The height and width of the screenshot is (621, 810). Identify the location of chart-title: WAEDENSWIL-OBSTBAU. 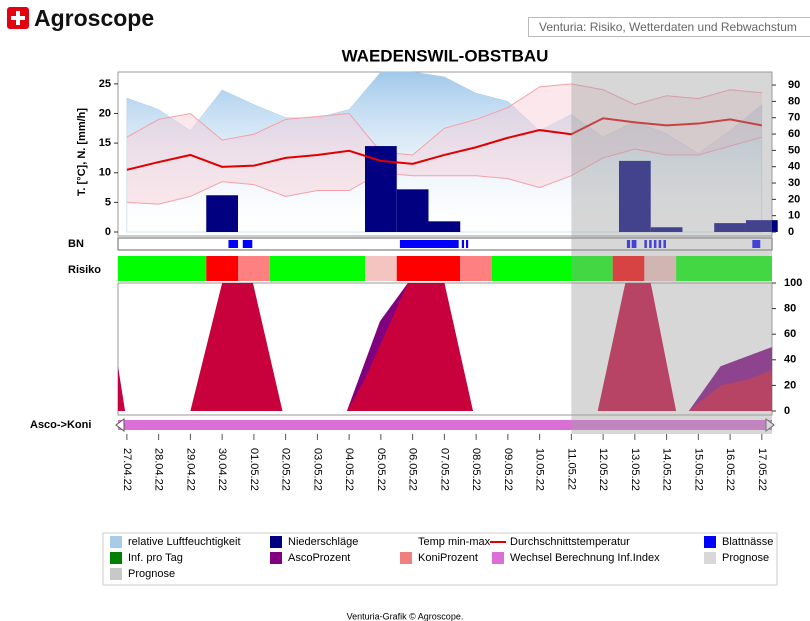
(445, 55).